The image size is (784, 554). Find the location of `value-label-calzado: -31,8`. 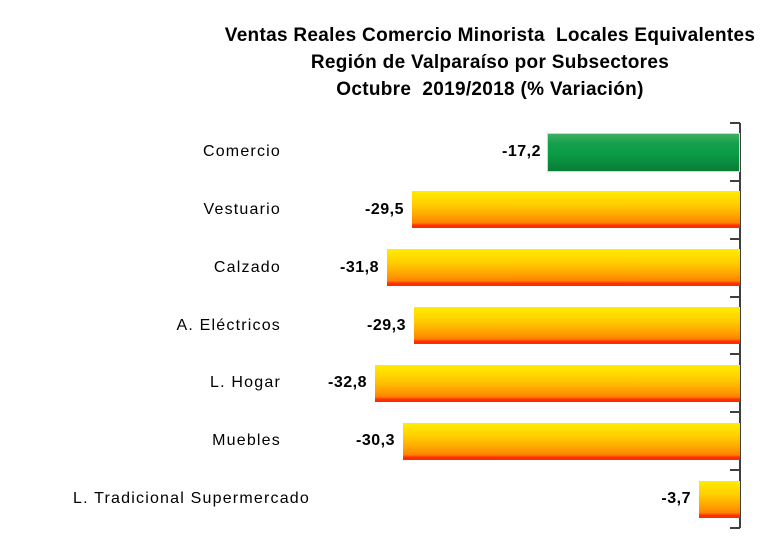

value-label-calzado: -31,8 is located at coordinates (359, 267).